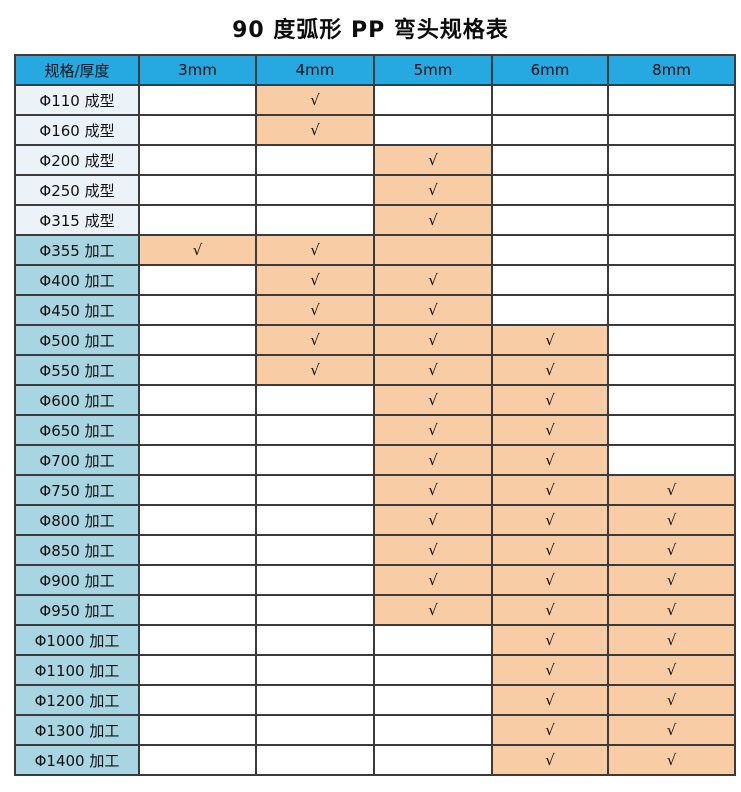  I want to click on table-row: Φ850 加工 √ √ √, so click(375, 550).